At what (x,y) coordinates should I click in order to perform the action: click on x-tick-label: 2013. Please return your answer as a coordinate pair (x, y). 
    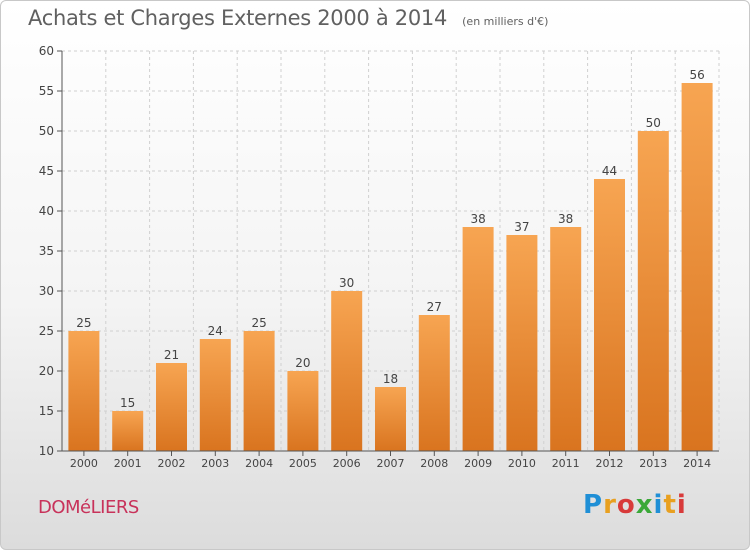
    Looking at the image, I should click on (653, 463).